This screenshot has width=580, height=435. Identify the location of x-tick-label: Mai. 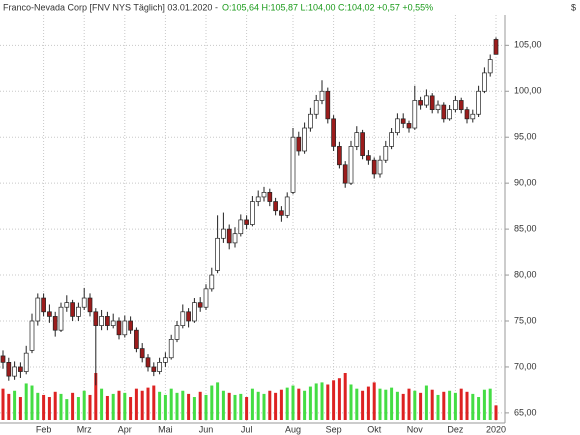
(165, 429).